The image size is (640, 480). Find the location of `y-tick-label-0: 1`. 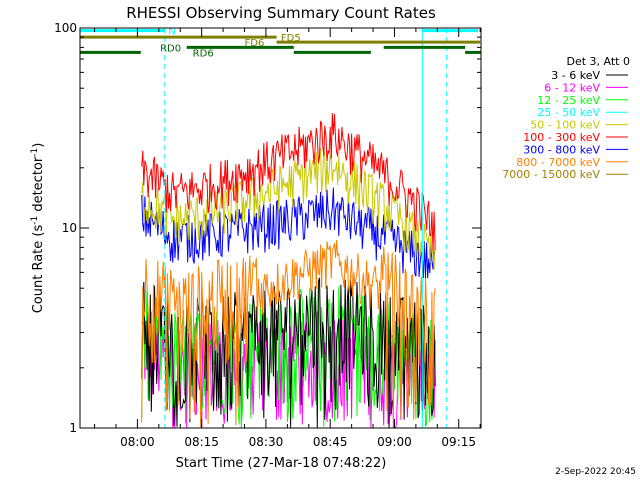

y-tick-label-0: 1 is located at coordinates (73, 428).